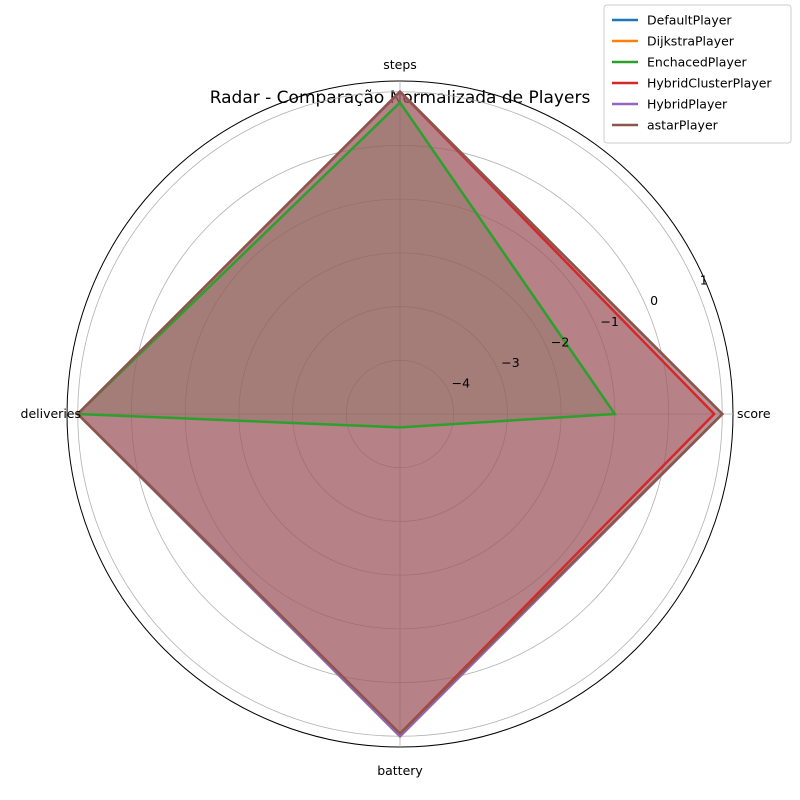 This screenshot has width=800, height=800. What do you see at coordinates (704, 280) in the screenshot?
I see `radial-tick-label: 1` at bounding box center [704, 280].